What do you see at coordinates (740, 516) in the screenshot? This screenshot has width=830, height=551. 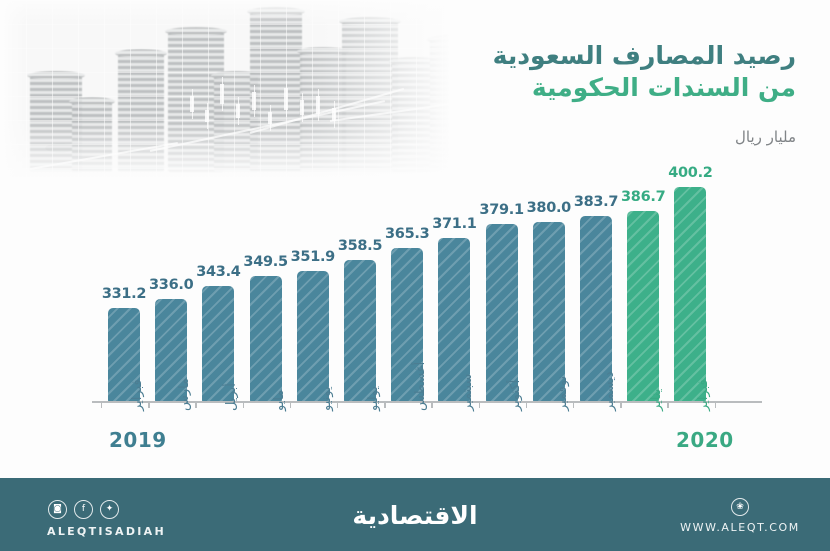 I see `website-link: ❀ WWW.ALEQT.COM` at bounding box center [740, 516].